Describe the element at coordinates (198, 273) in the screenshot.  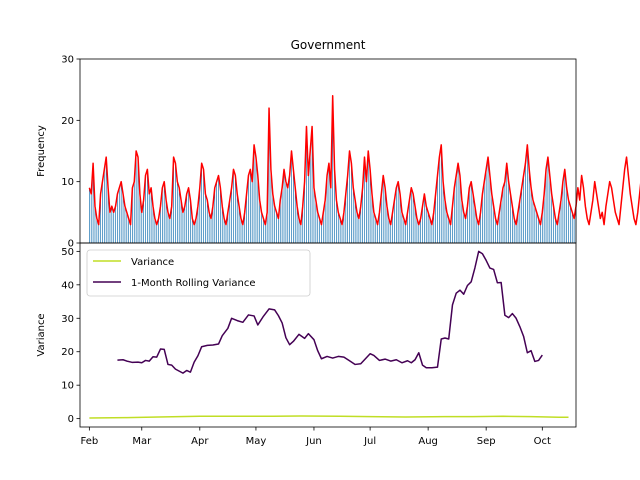
I see `legend-box` at that location.